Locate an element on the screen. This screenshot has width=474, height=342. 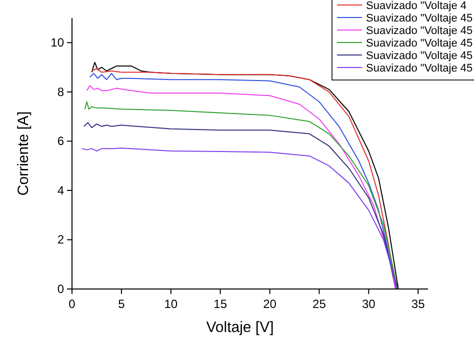
y-tick-label: 2 is located at coordinates (60, 239).